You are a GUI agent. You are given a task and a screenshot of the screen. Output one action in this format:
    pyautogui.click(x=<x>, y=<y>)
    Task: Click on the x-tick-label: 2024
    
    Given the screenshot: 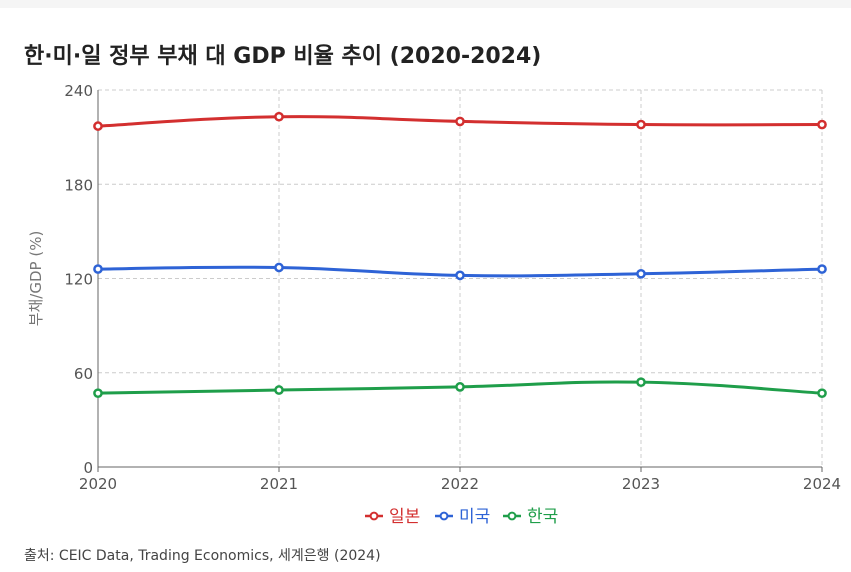 What is the action you would take?
    pyautogui.click(x=822, y=484)
    